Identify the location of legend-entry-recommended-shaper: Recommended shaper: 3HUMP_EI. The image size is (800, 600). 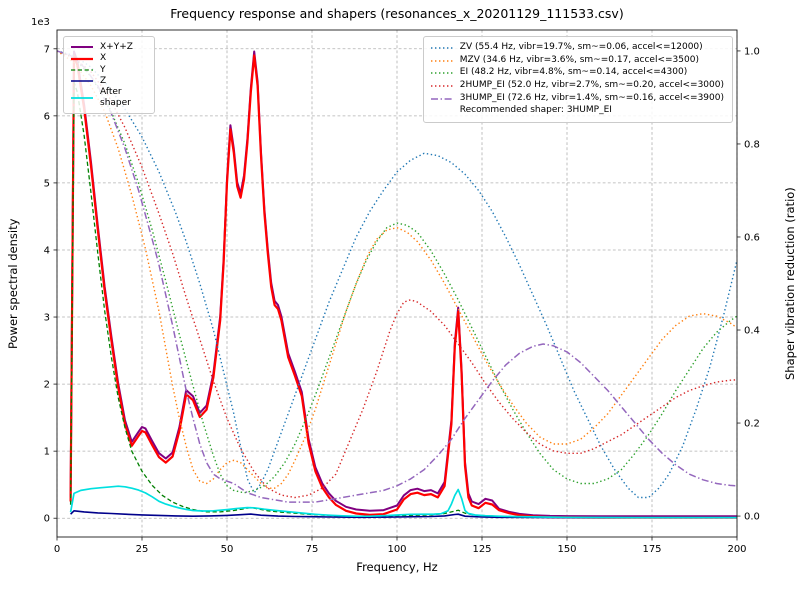
(577, 111).